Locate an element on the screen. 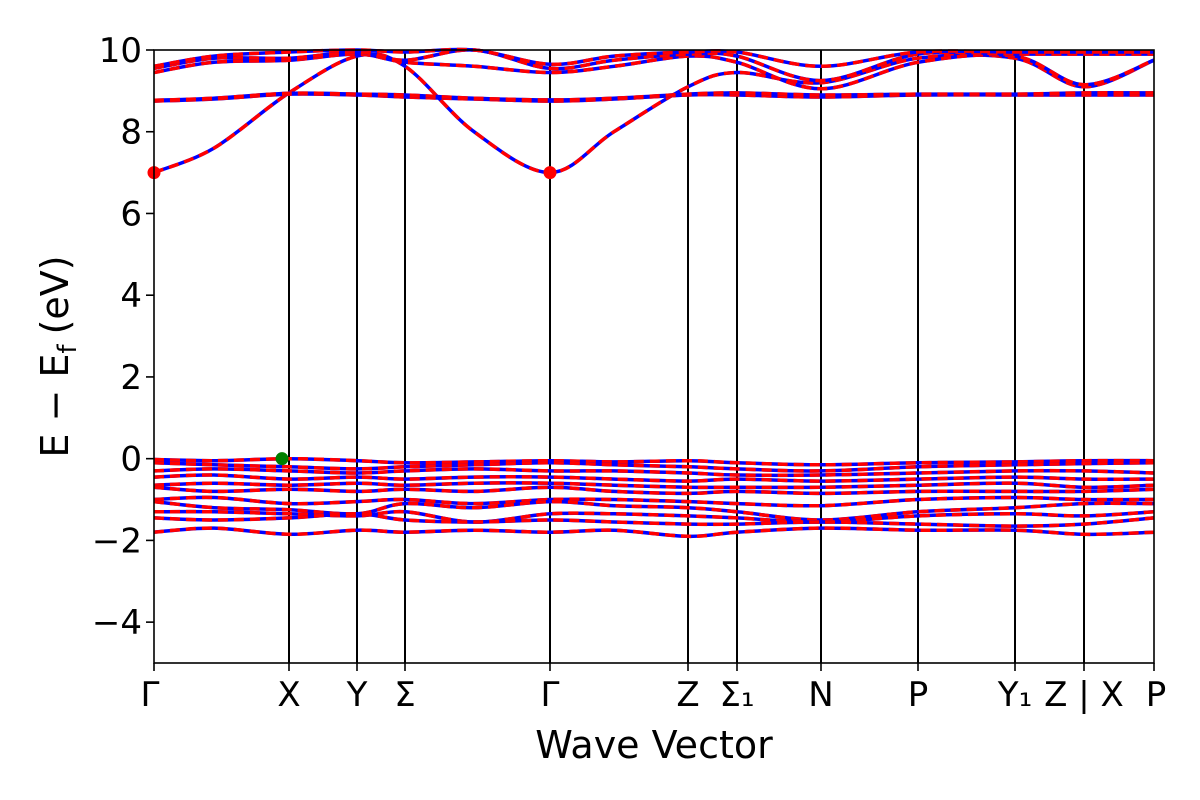 This screenshot has height=800, width=1200. cbm-marker is located at coordinates (550, 173).